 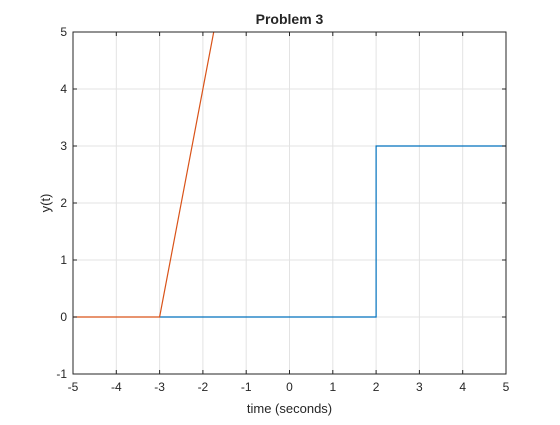 I want to click on x-tick-label: 2, so click(x=376, y=387).